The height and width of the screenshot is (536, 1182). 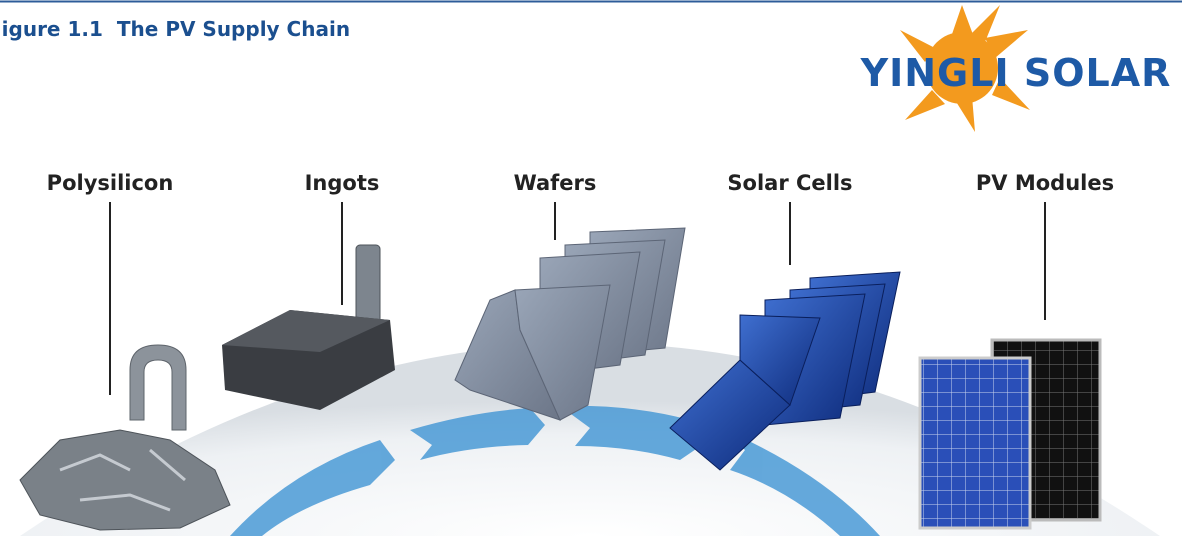 I want to click on solar-cells-image, so click(x=785, y=371).